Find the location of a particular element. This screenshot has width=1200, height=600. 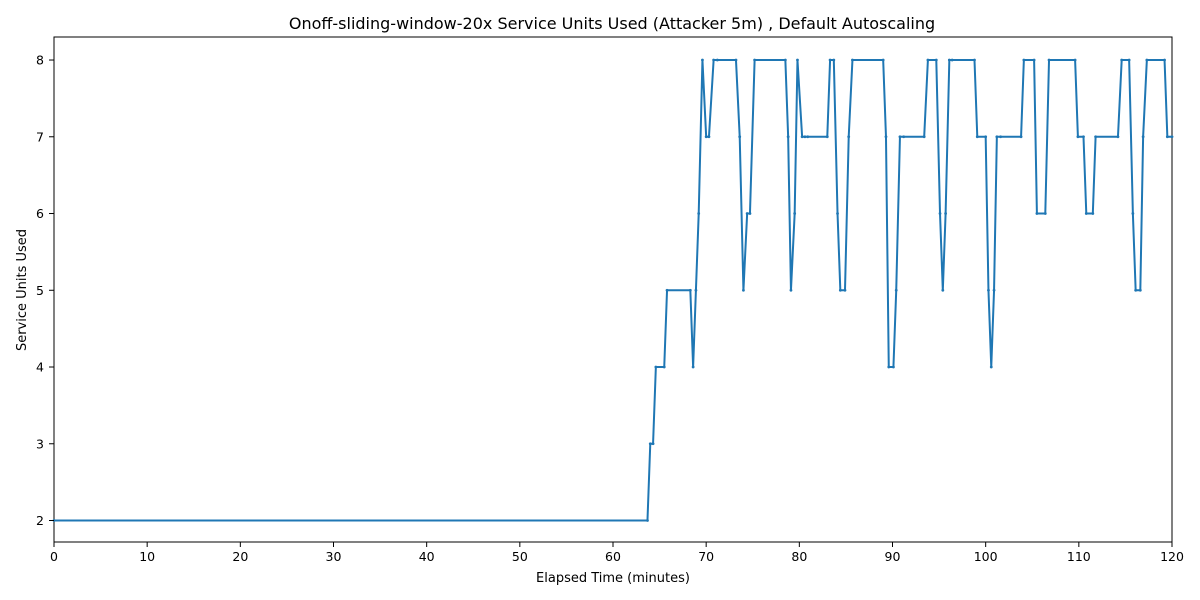

x-tick-label: 100 is located at coordinates (986, 556).